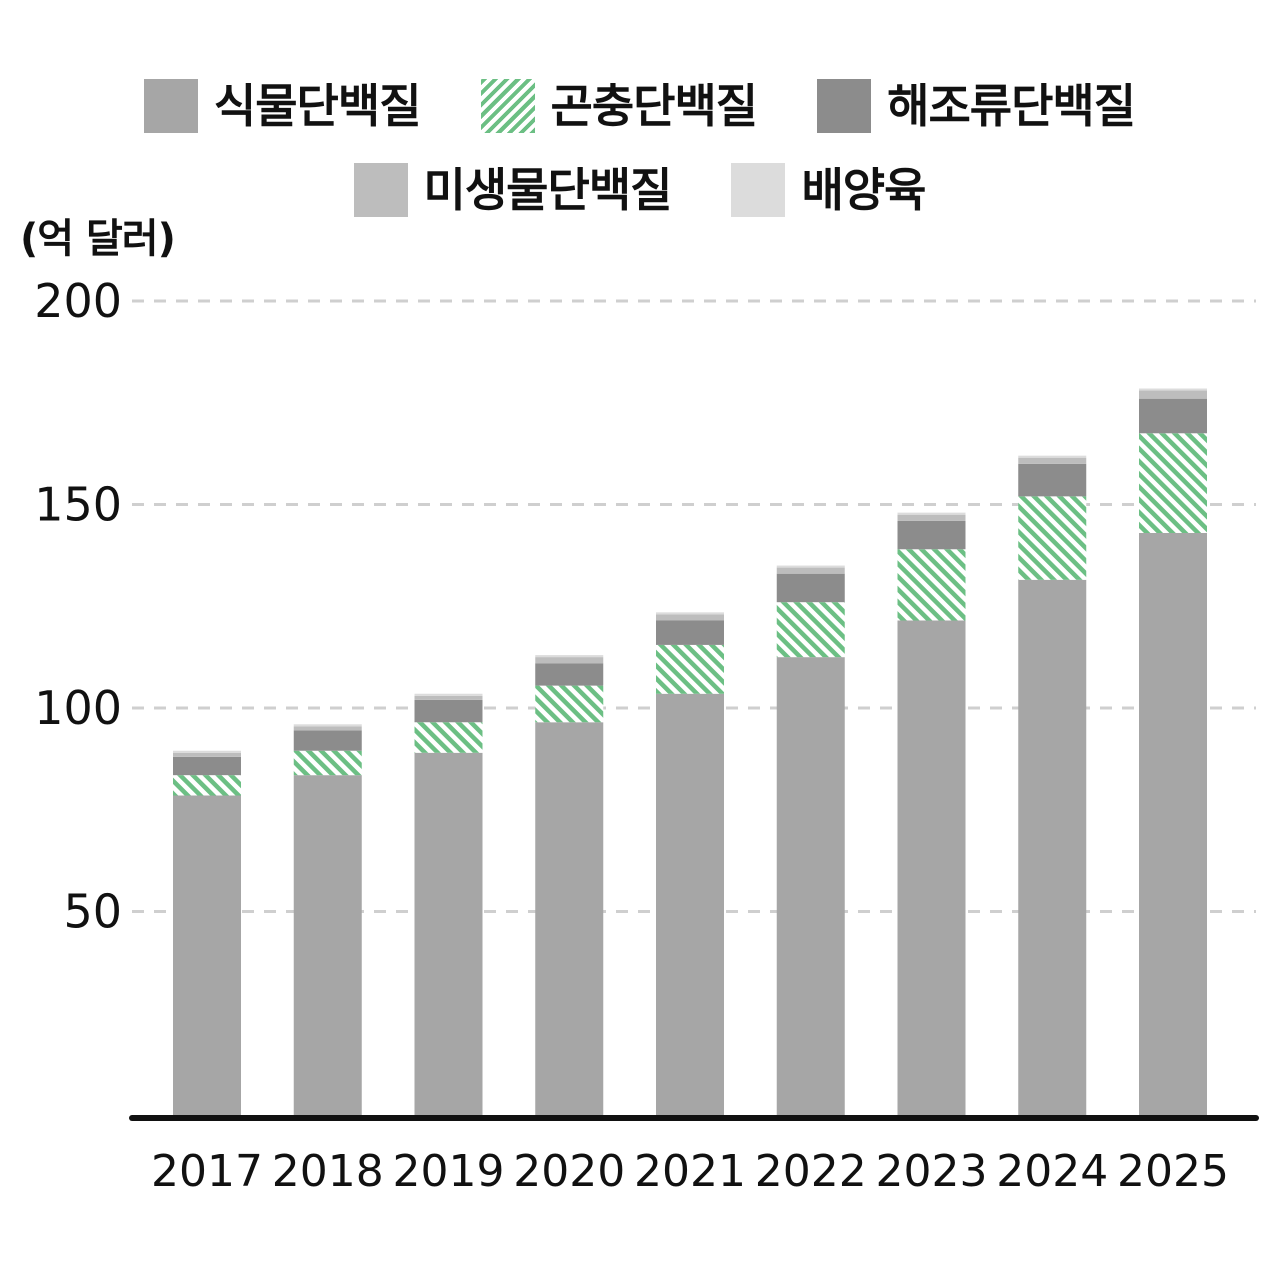  I want to click on x-tick-label: 2024, so click(1052, 1171).